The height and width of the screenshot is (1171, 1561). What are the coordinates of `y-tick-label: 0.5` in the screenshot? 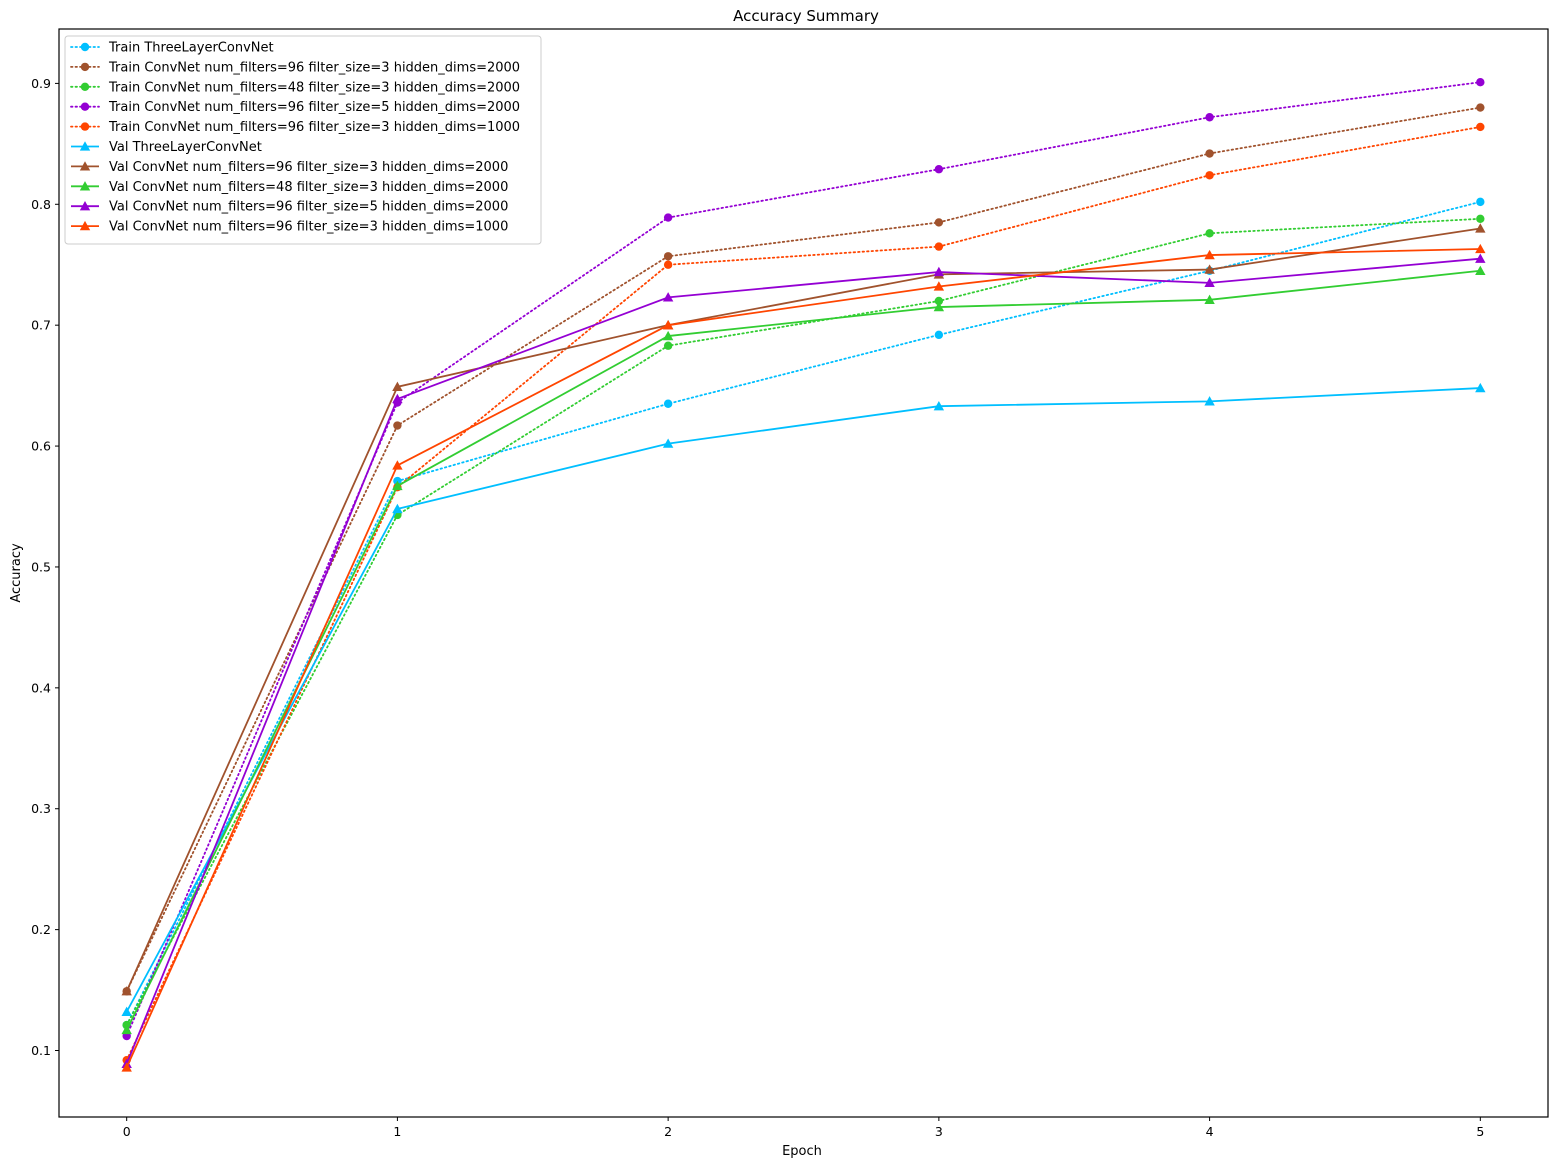 It's located at (41, 566).